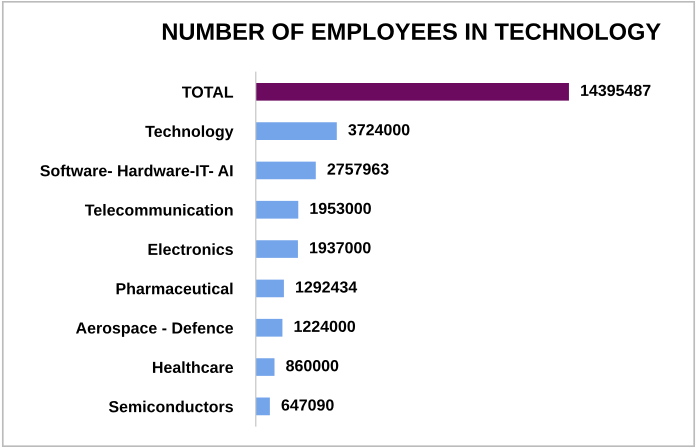 Image resolution: width=697 pixels, height=448 pixels. I want to click on data-label: 1937000, so click(340, 248).